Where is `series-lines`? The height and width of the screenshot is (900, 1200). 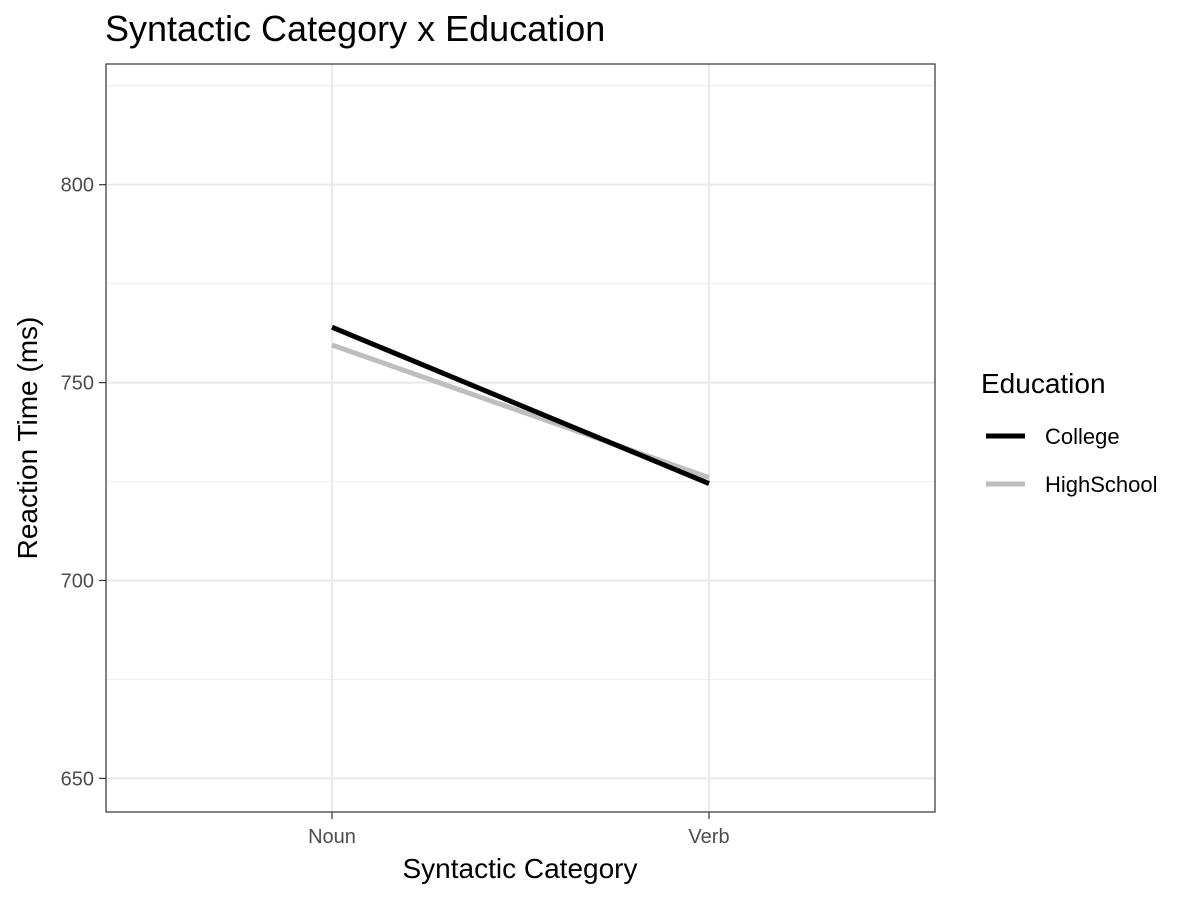
series-lines is located at coordinates (520, 405).